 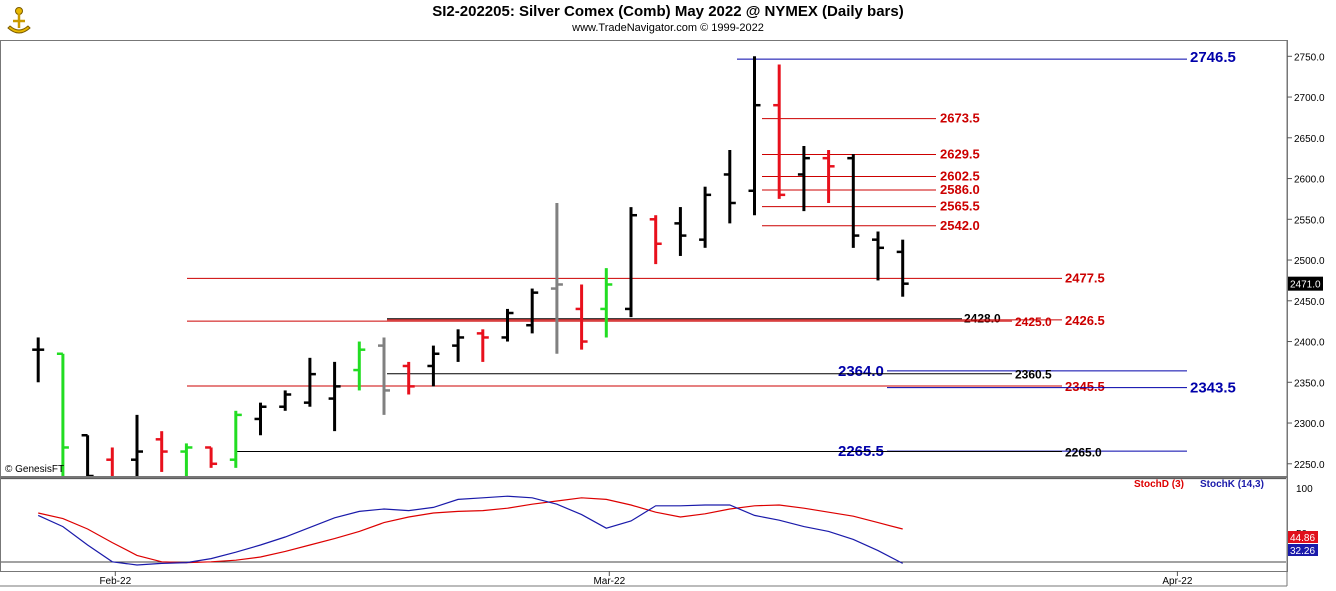 I want to click on level-label-2673.5: 2673.5, so click(x=960, y=118).